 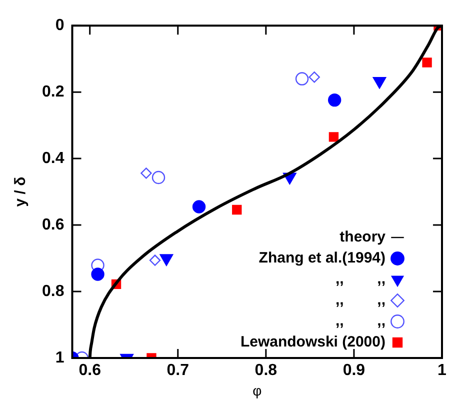 I want to click on y-axis-title: y / δ, so click(x=21, y=191).